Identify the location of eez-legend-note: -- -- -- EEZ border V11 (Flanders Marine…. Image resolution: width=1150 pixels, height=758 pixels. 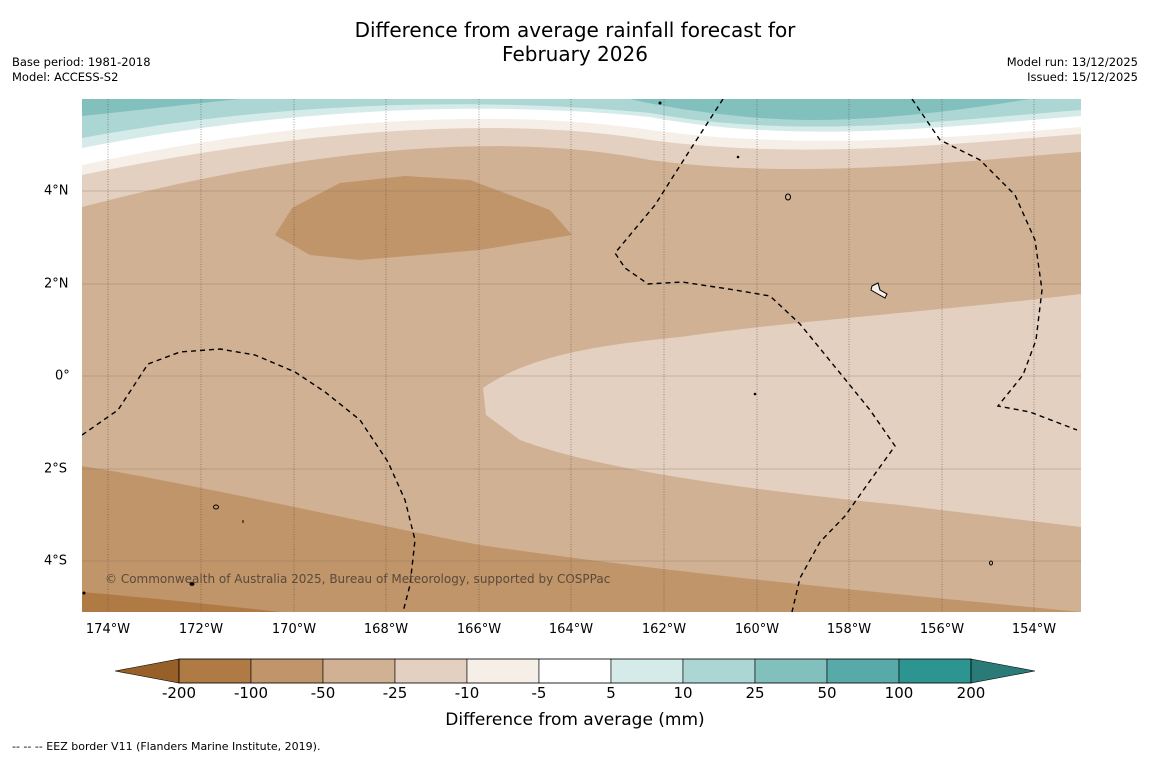
(166, 746).